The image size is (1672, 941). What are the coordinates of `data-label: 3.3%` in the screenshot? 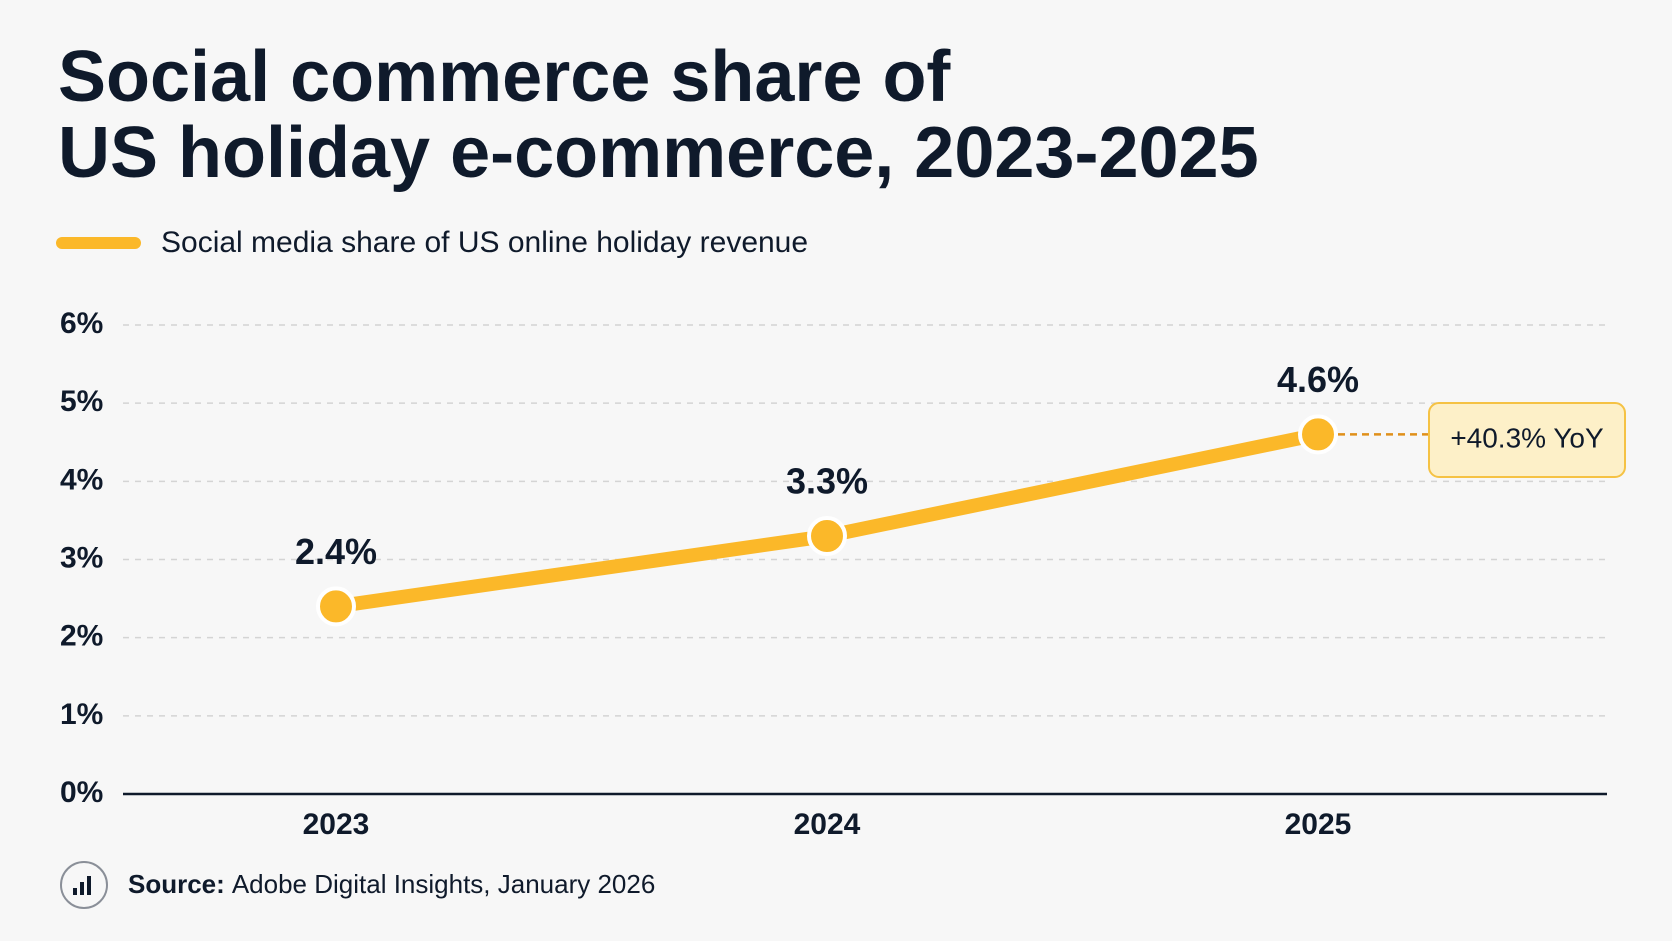 It's located at (827, 481).